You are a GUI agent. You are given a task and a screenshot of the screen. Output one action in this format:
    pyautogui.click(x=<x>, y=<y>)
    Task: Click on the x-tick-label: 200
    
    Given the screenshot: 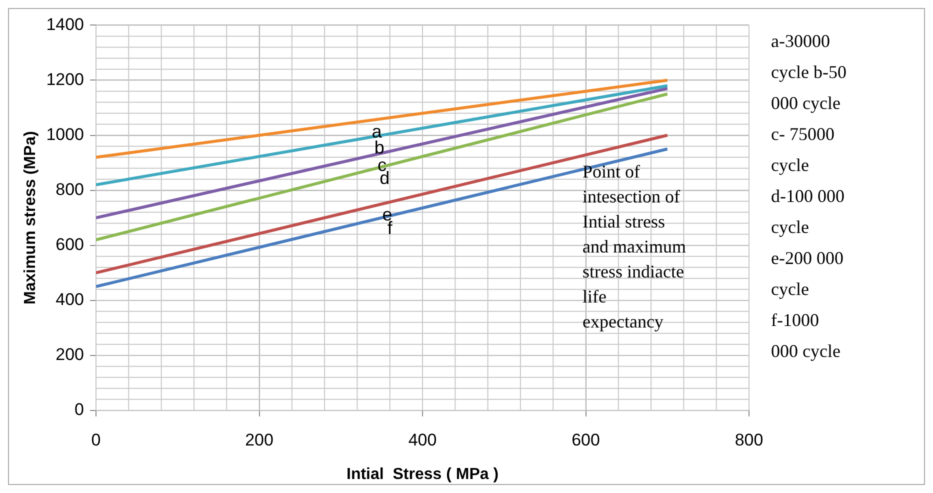 What is the action you would take?
    pyautogui.click(x=259, y=440)
    